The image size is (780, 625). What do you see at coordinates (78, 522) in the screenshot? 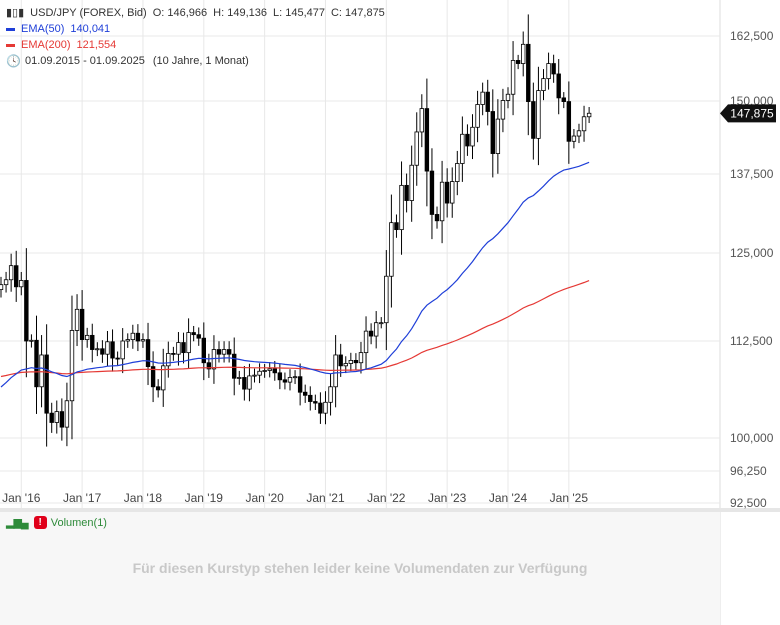
I see `volume-label: Volumen(1)` at bounding box center [78, 522].